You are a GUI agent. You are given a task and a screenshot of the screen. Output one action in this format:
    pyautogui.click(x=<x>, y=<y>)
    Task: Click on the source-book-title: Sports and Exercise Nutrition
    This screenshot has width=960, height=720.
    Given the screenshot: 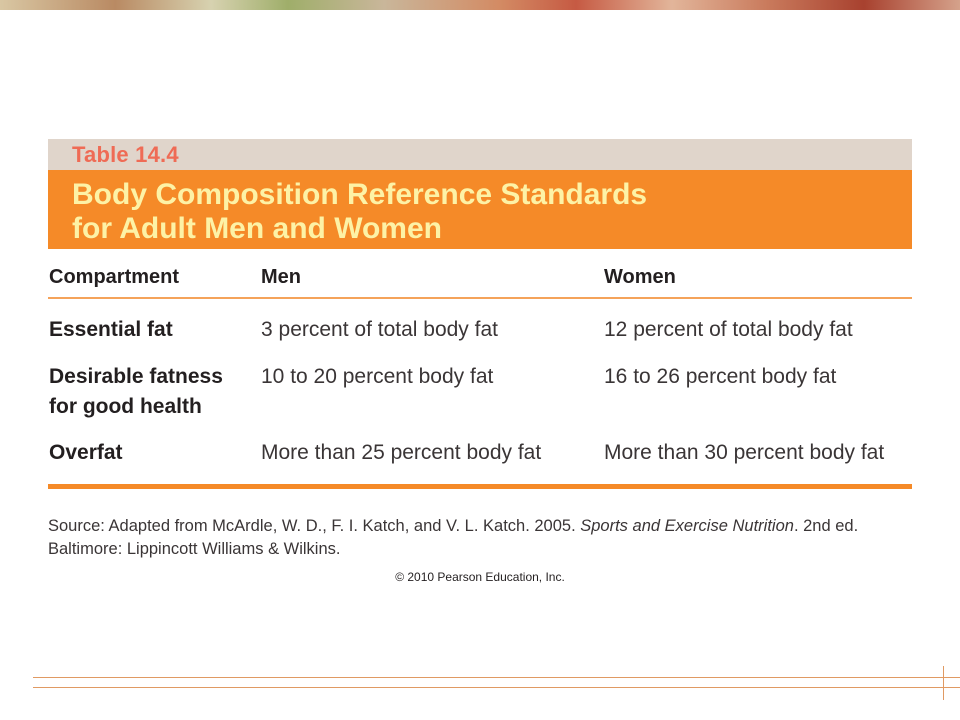 What is the action you would take?
    pyautogui.click(x=687, y=526)
    